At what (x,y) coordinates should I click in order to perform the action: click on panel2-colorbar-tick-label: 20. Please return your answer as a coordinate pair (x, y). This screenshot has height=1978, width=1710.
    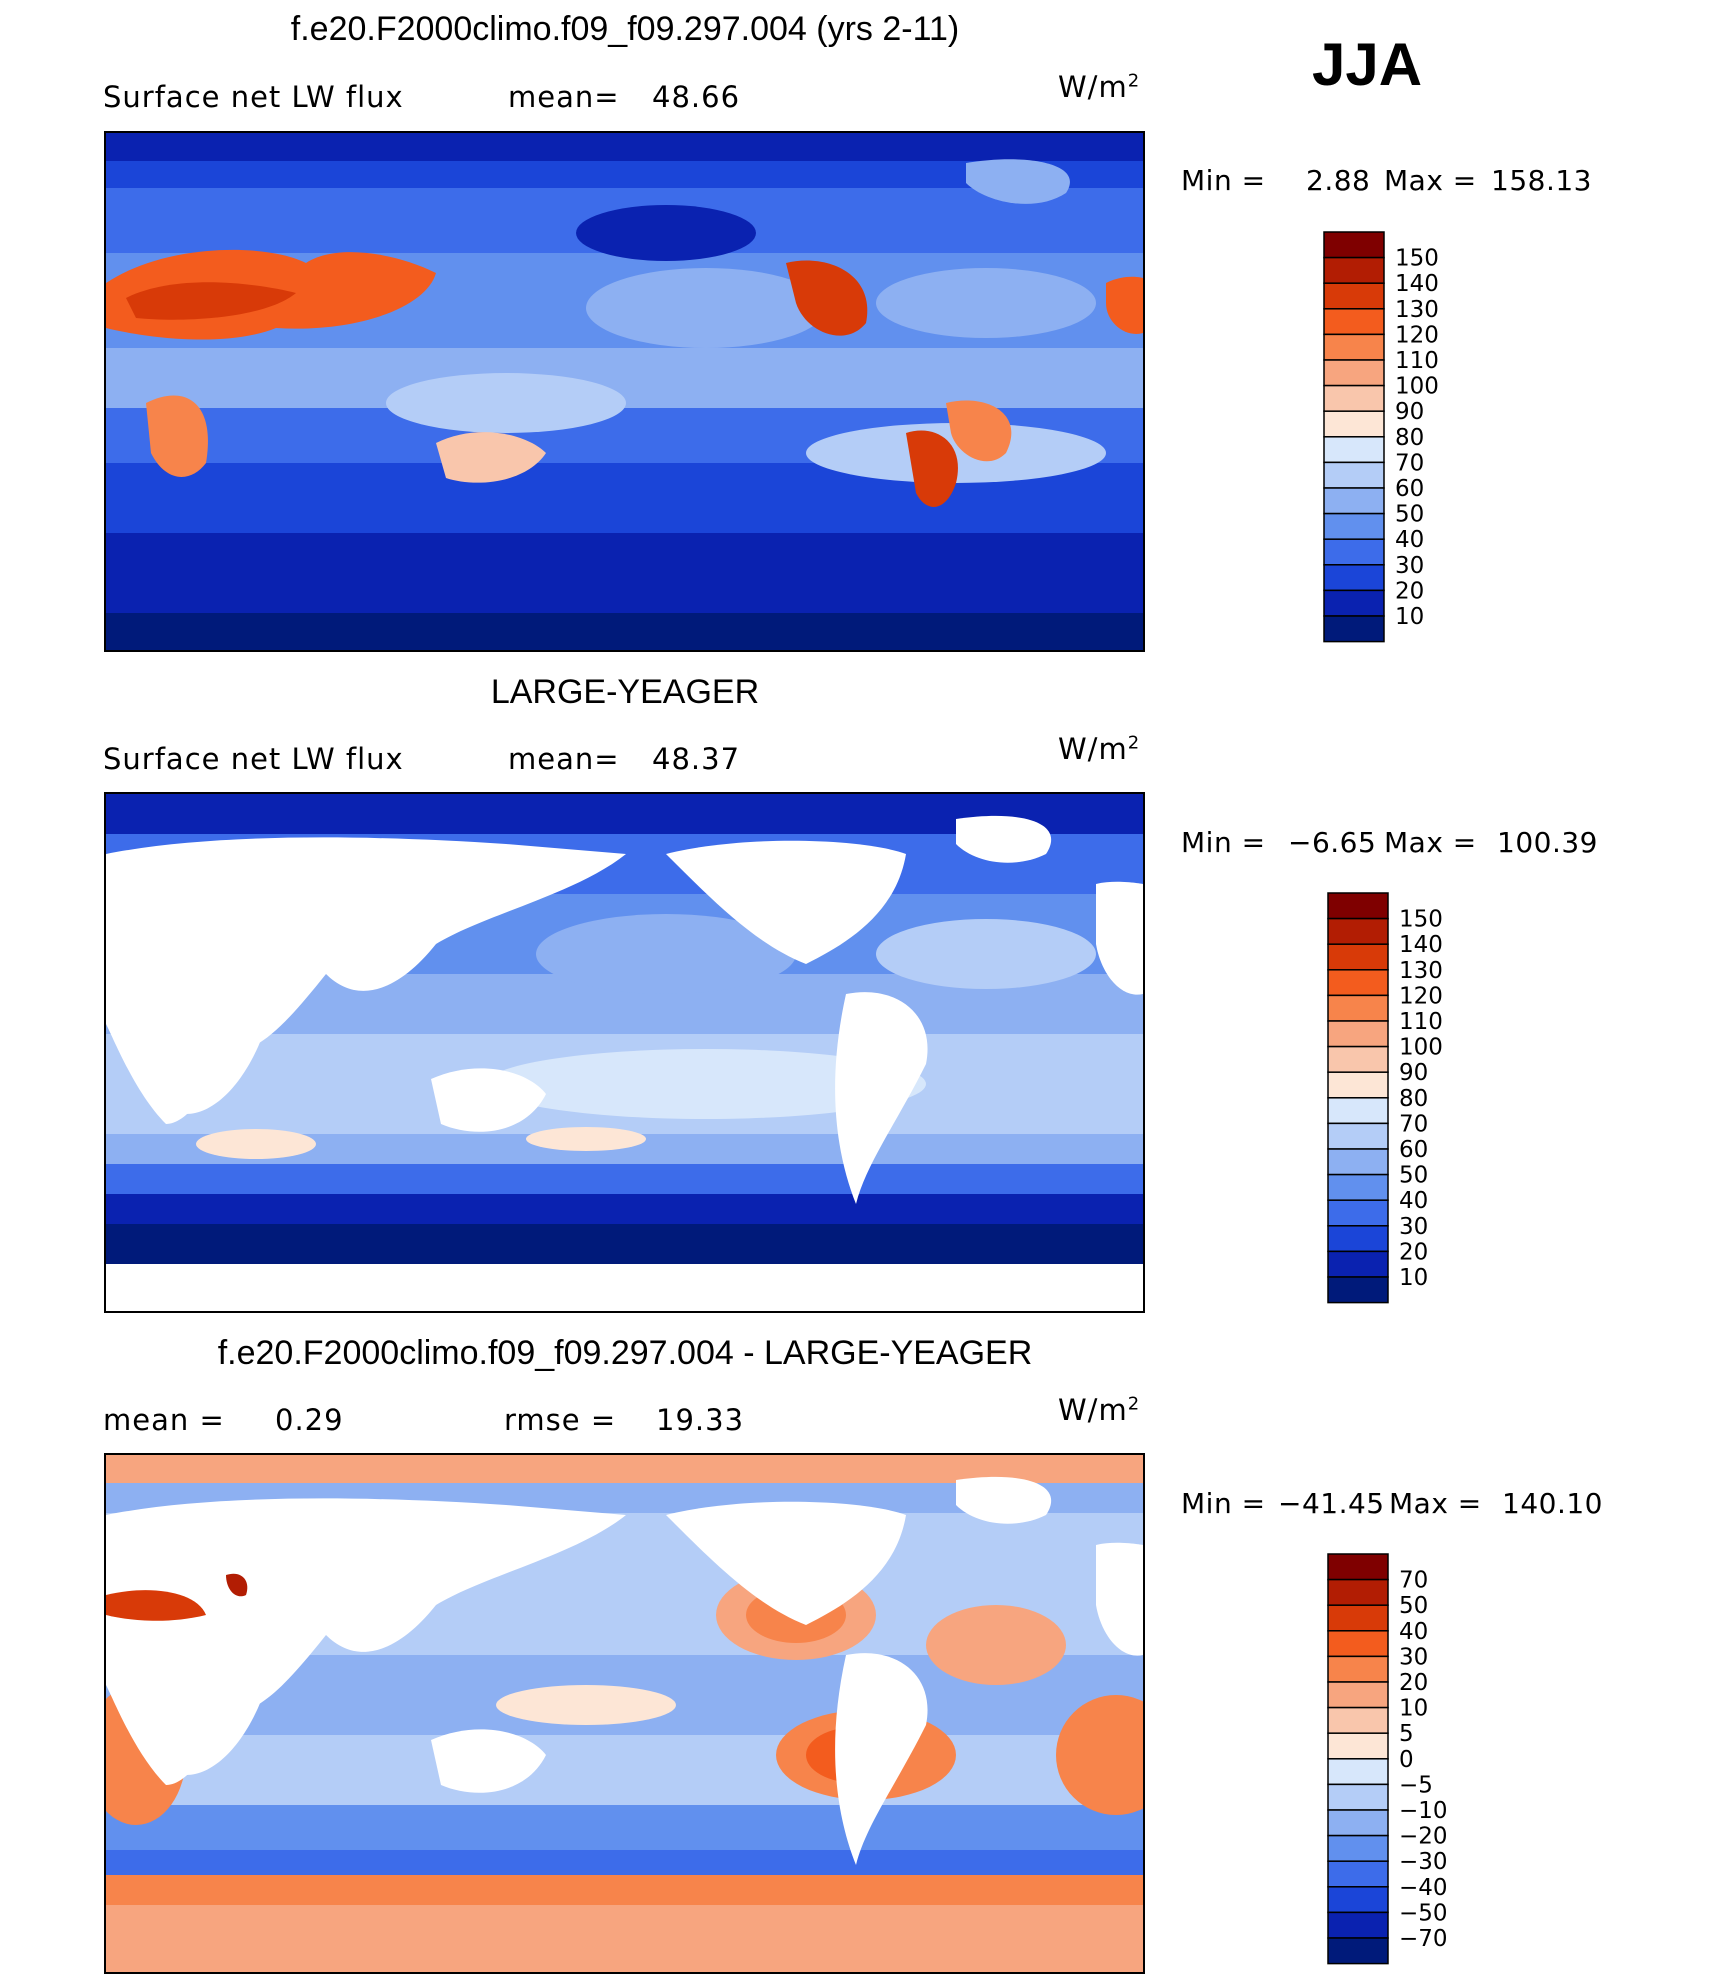
    Looking at the image, I should click on (1413, 1252).